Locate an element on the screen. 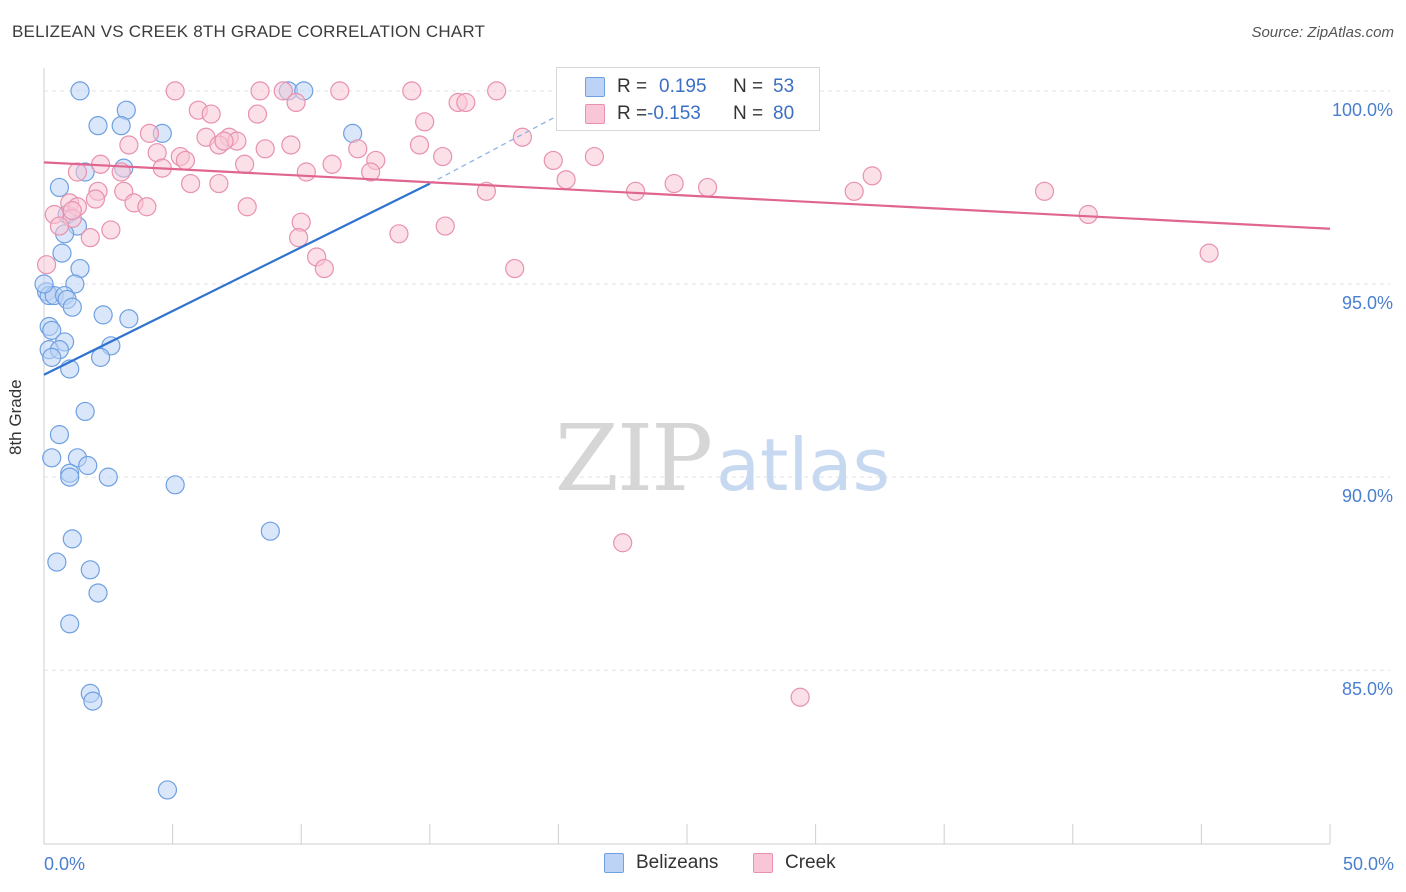  y-tick-label: 85.0% is located at coordinates (1367, 689).